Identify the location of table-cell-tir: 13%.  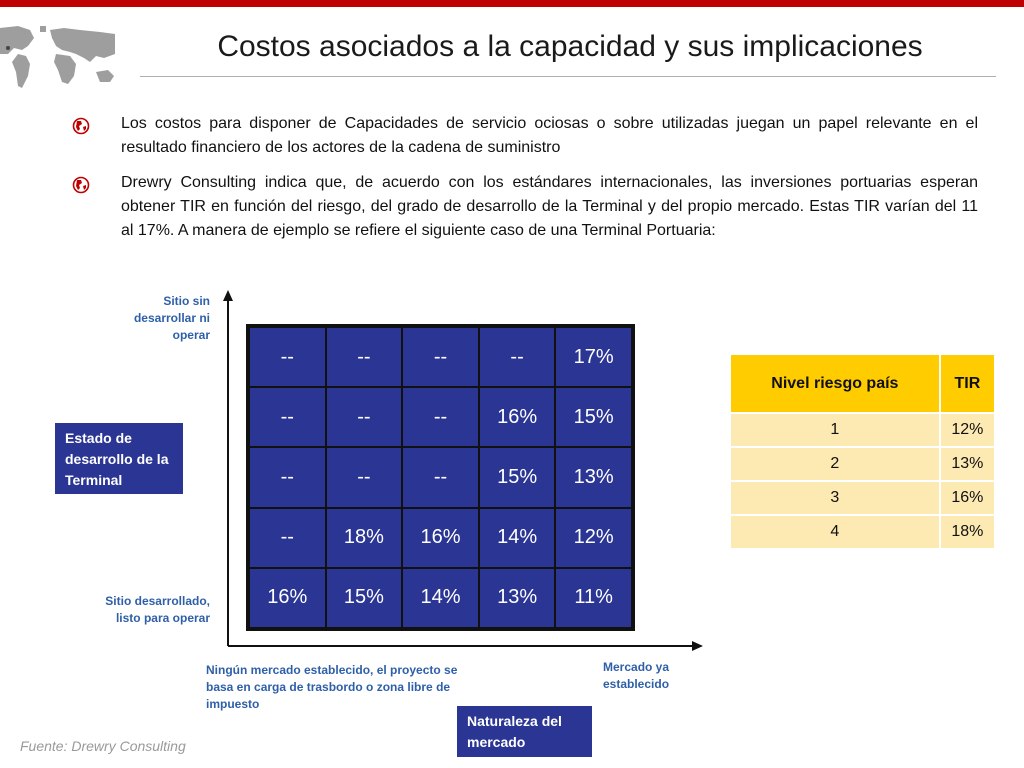
(967, 464).